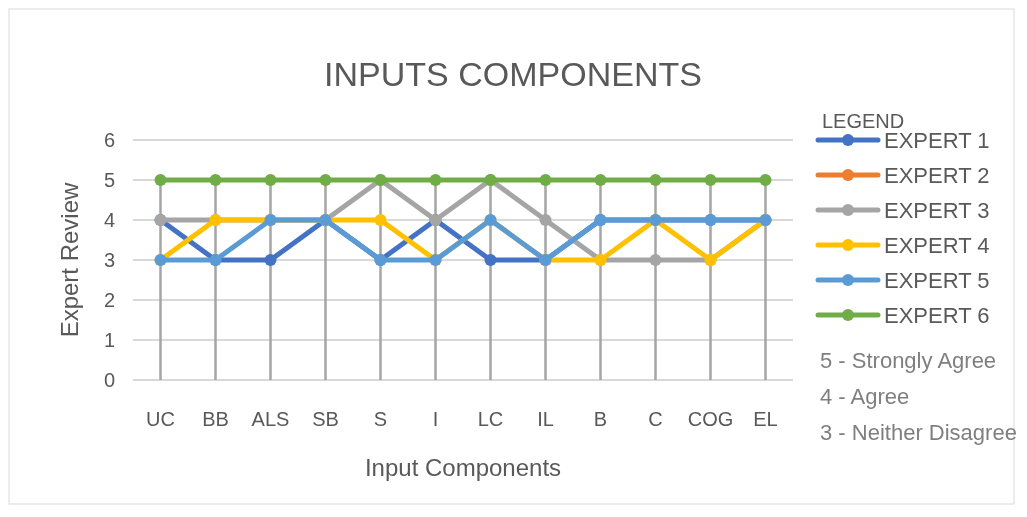  I want to click on text: 3 - Neither Disagree, so click(918, 432).